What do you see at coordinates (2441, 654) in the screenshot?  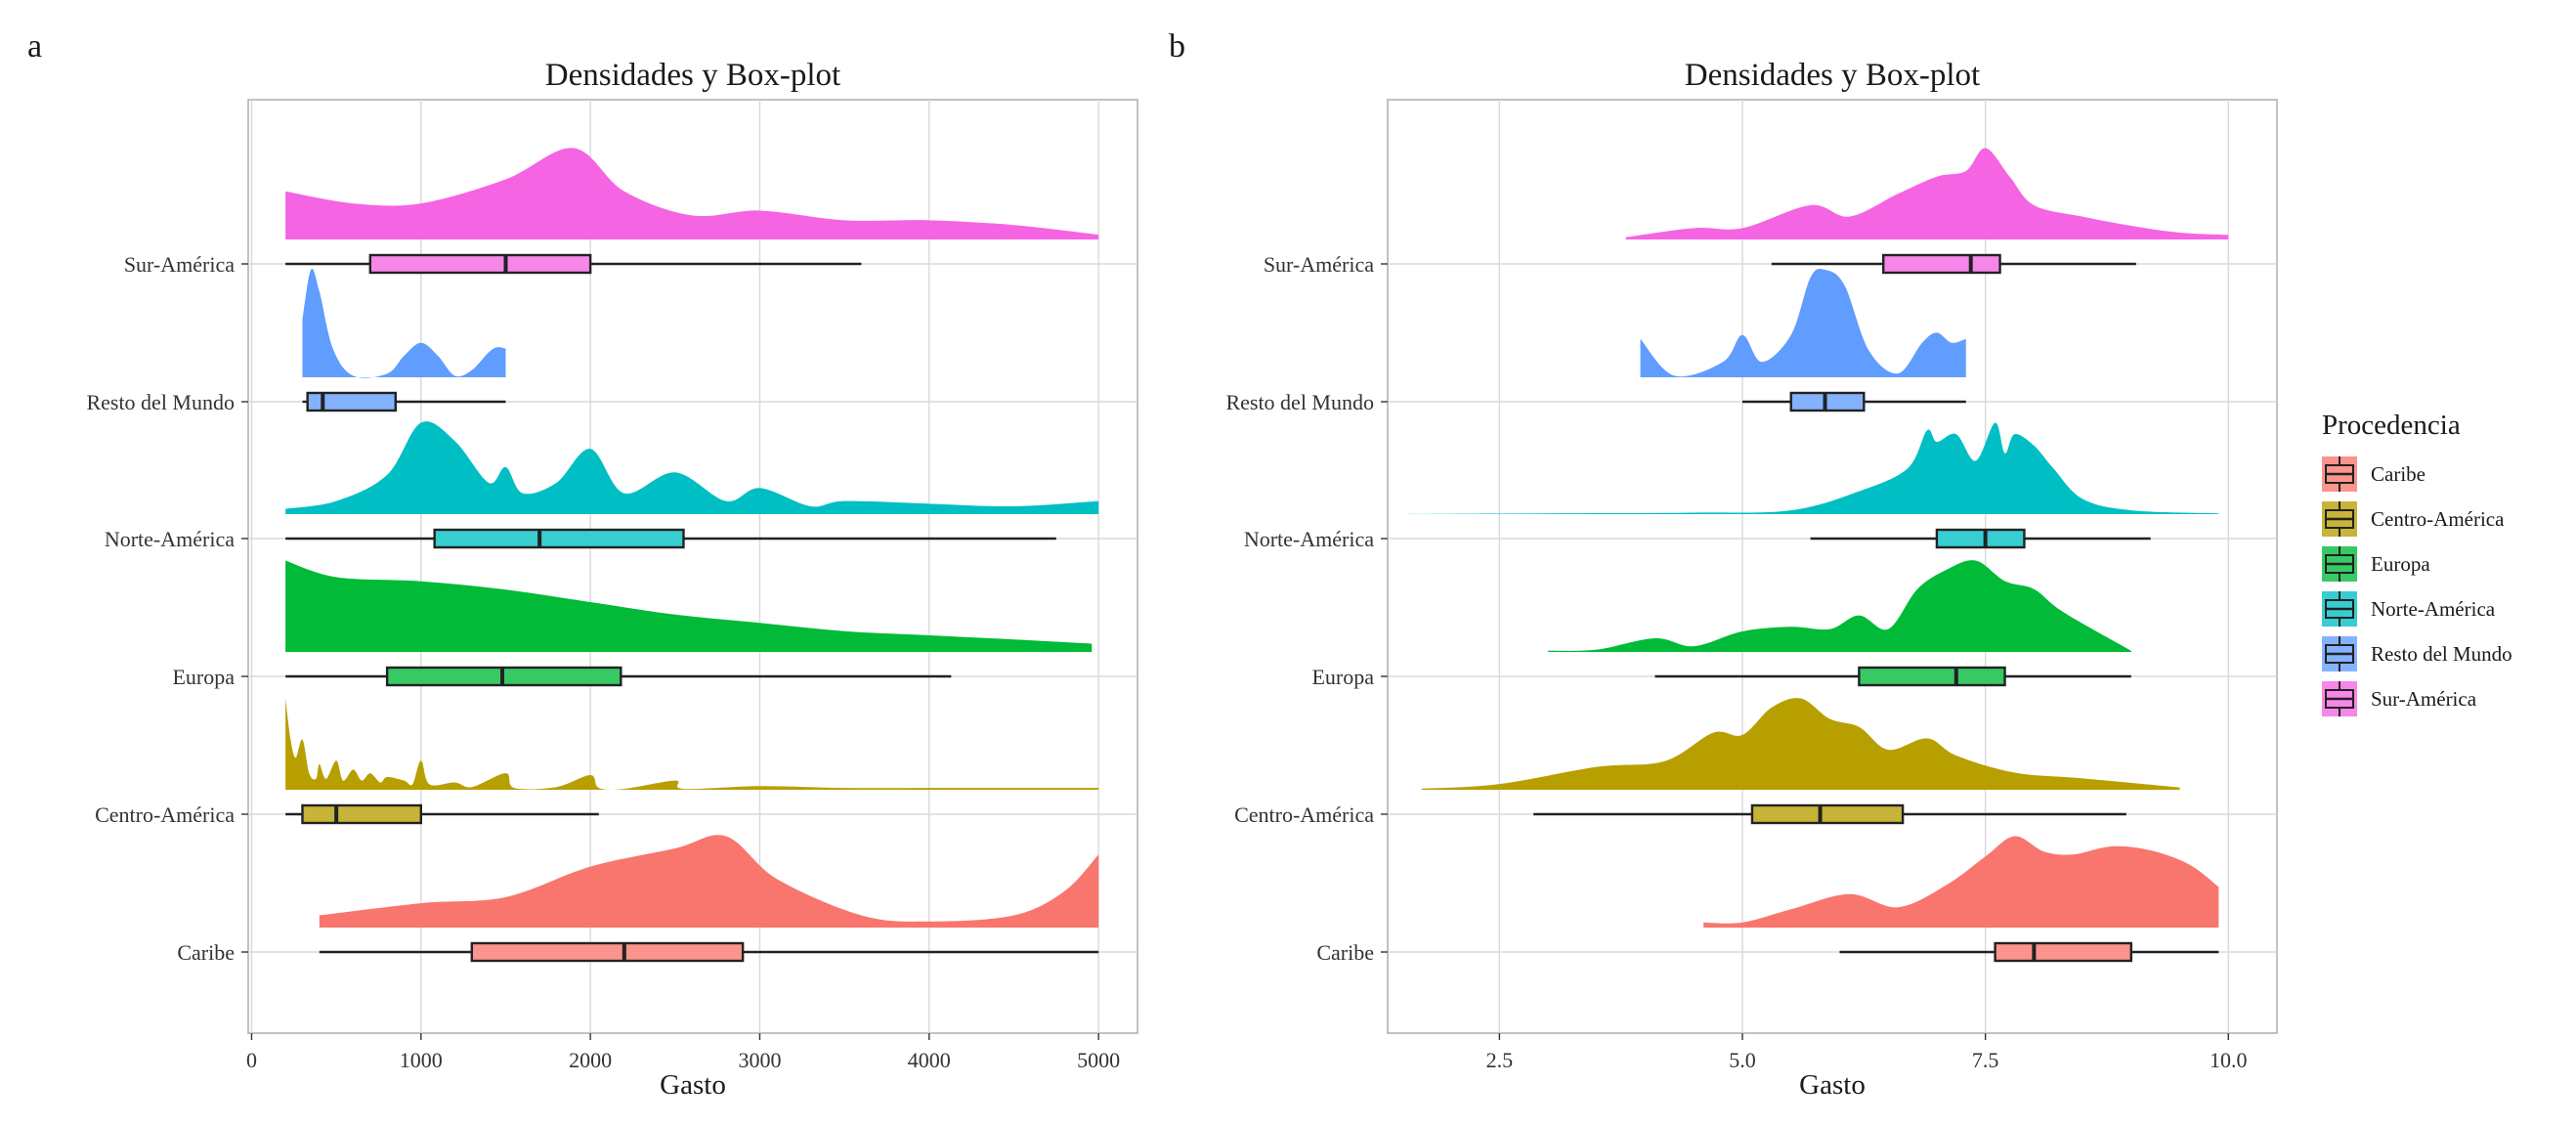 I see `legend-label: Resto del Mundo` at bounding box center [2441, 654].